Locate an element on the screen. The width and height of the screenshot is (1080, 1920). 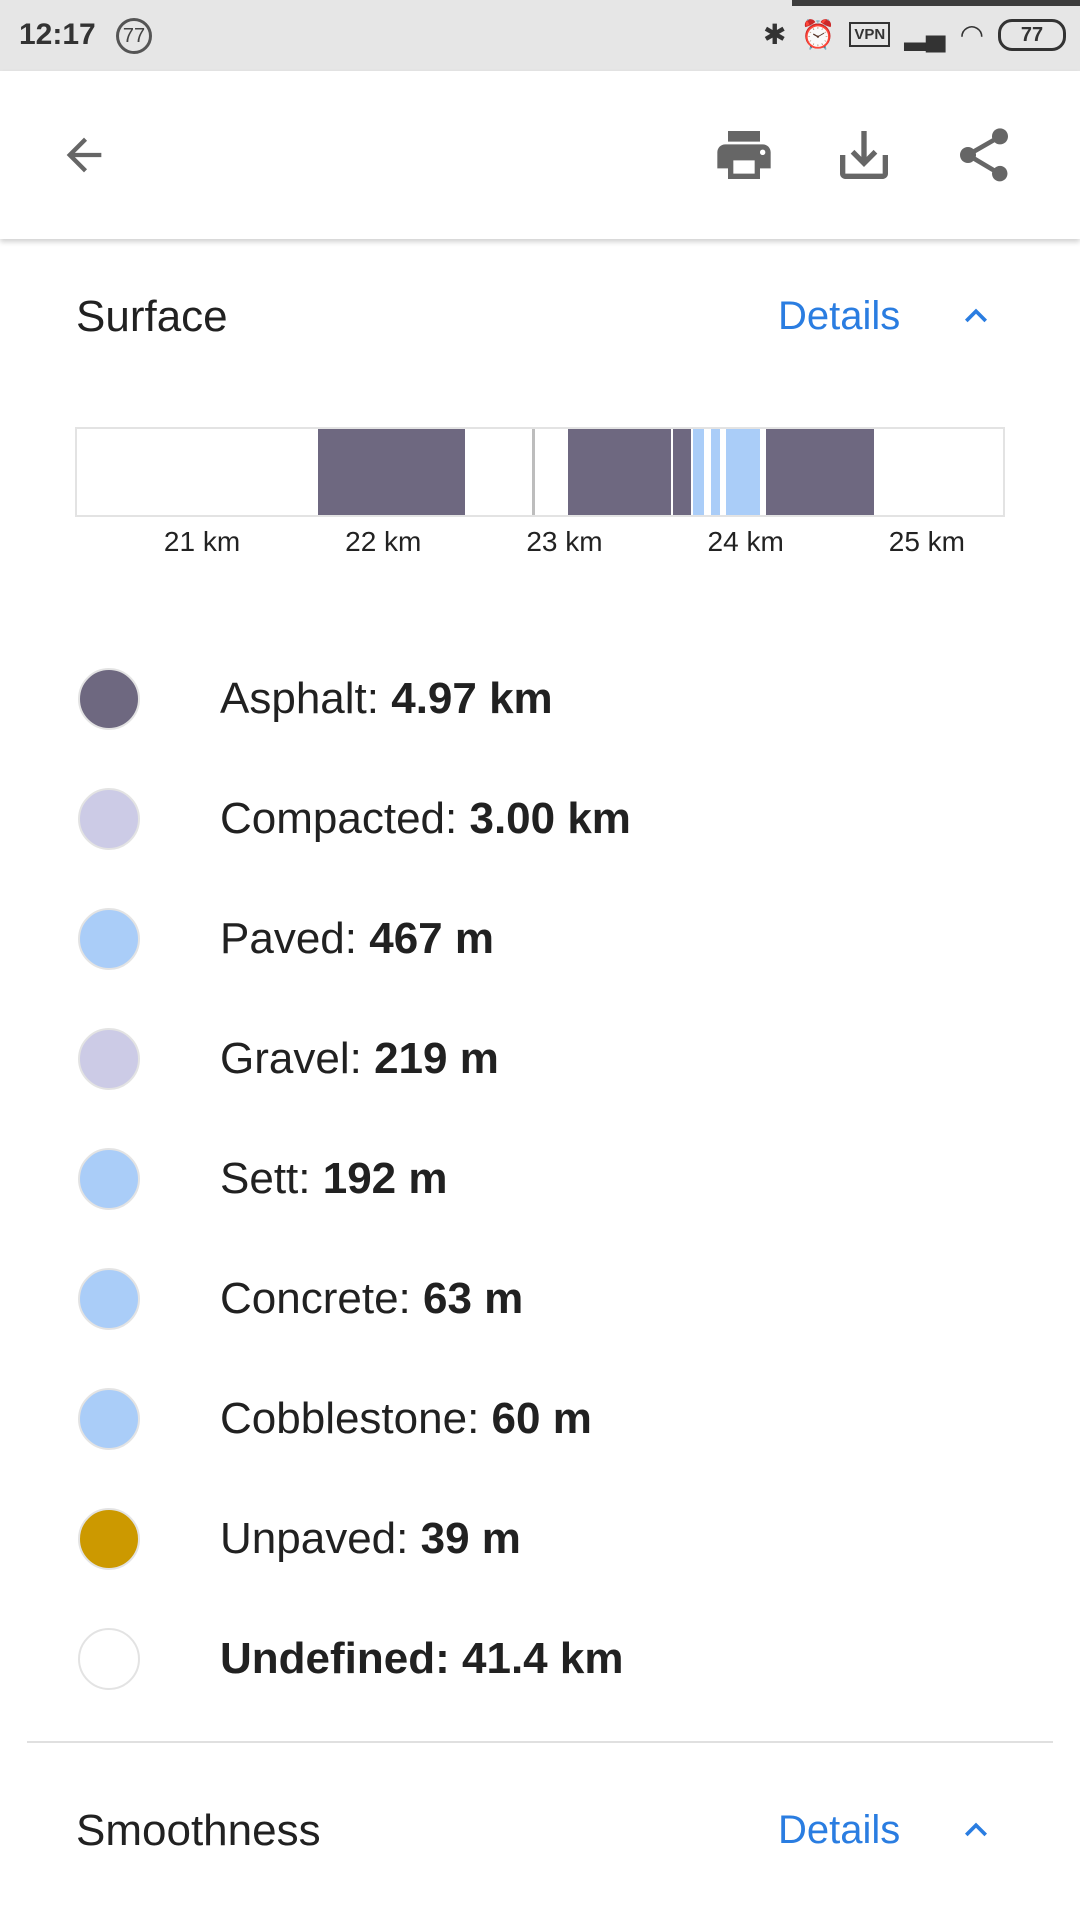
surface-type: Unpaved: is located at coordinates (314, 1538).